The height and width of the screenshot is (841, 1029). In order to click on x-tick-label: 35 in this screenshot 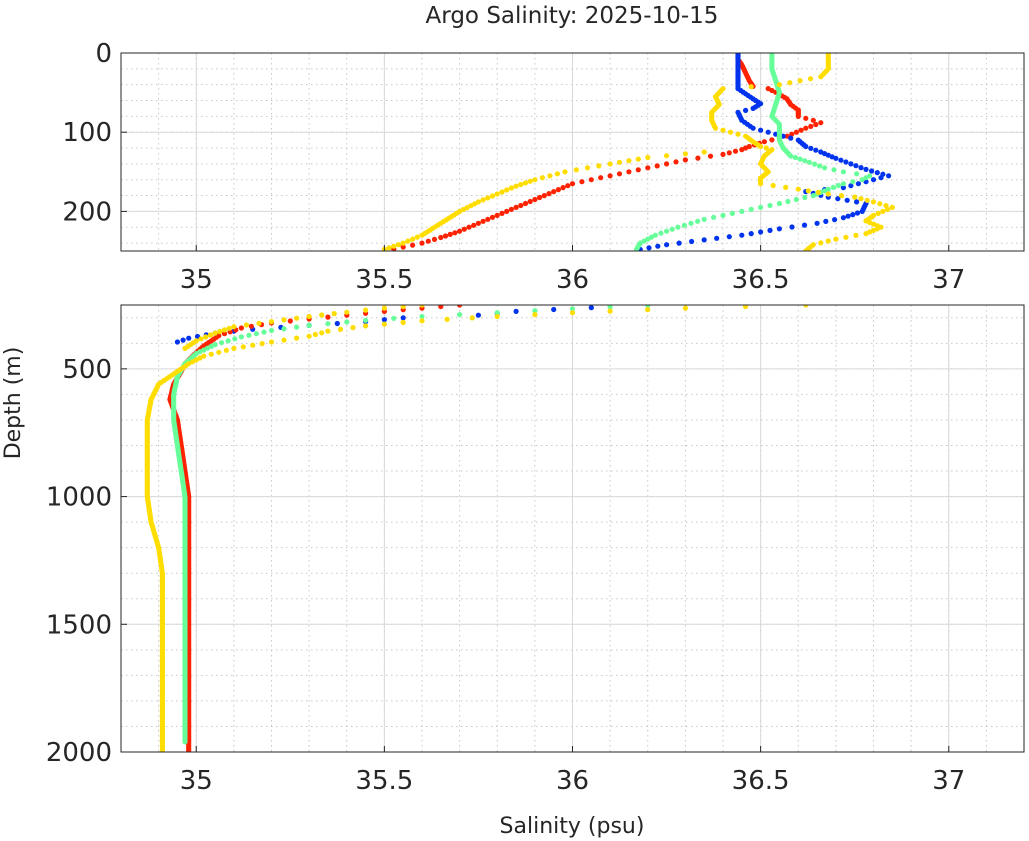, I will do `click(196, 781)`.